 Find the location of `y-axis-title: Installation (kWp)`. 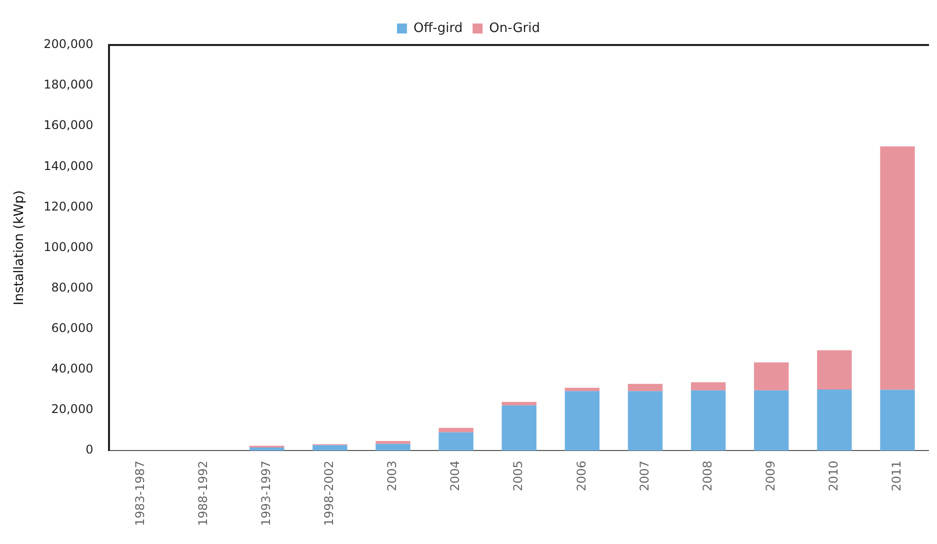

y-axis-title: Installation (kWp) is located at coordinates (20, 248).